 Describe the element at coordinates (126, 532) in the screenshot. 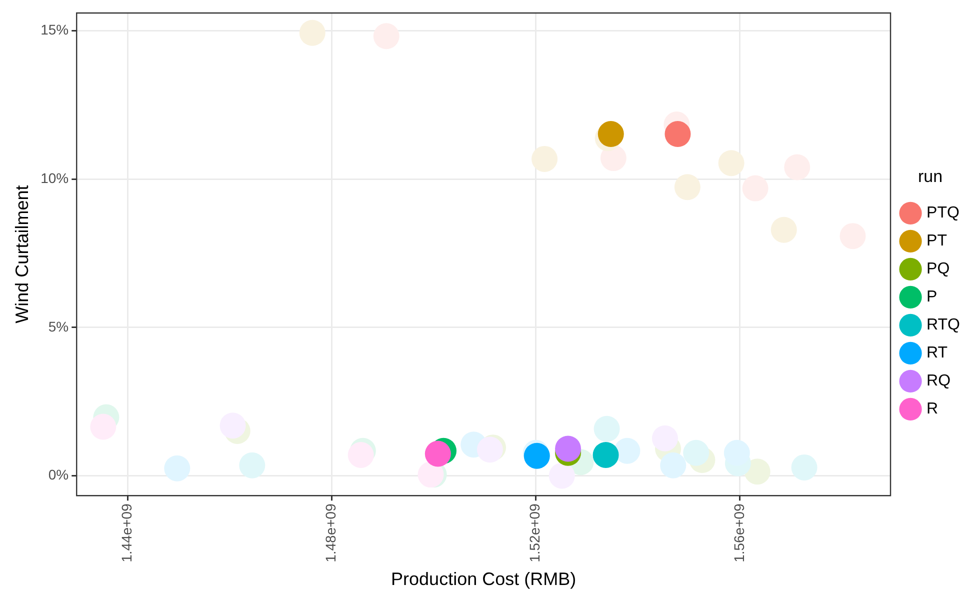

I see `x-tick-label: 1.44e+09` at that location.